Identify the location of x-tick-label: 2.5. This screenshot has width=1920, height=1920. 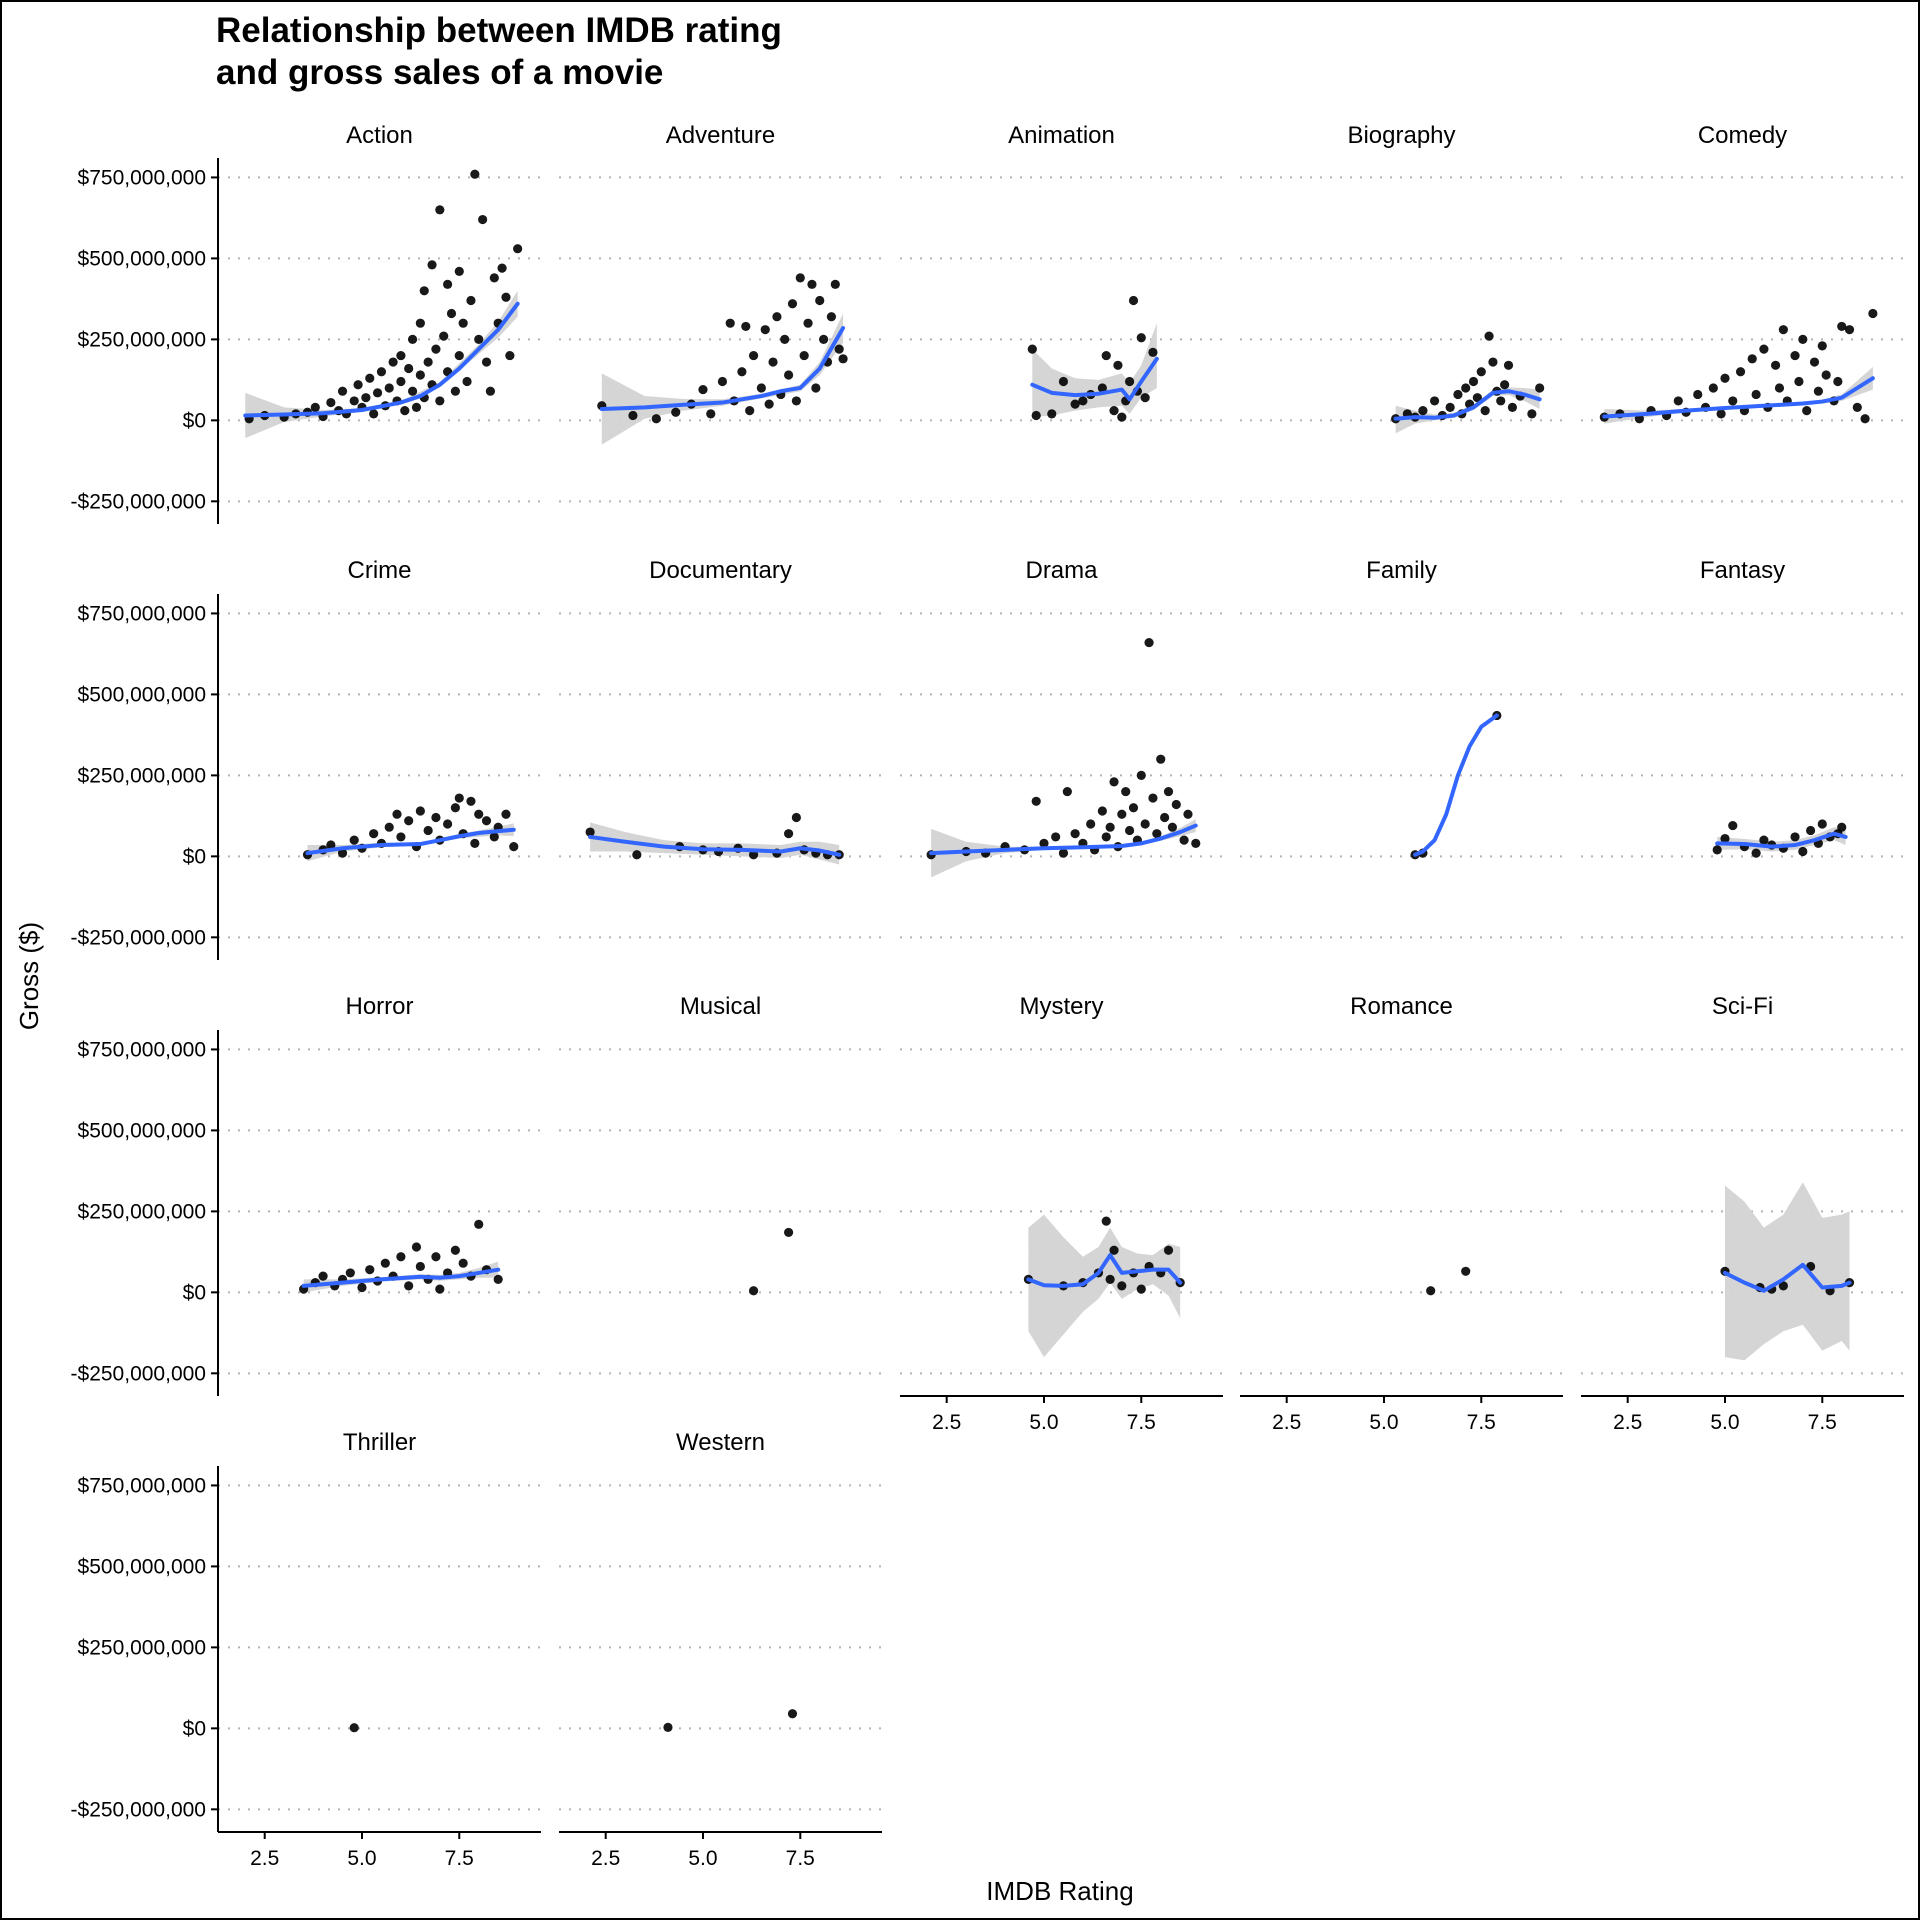
(1627, 1422).